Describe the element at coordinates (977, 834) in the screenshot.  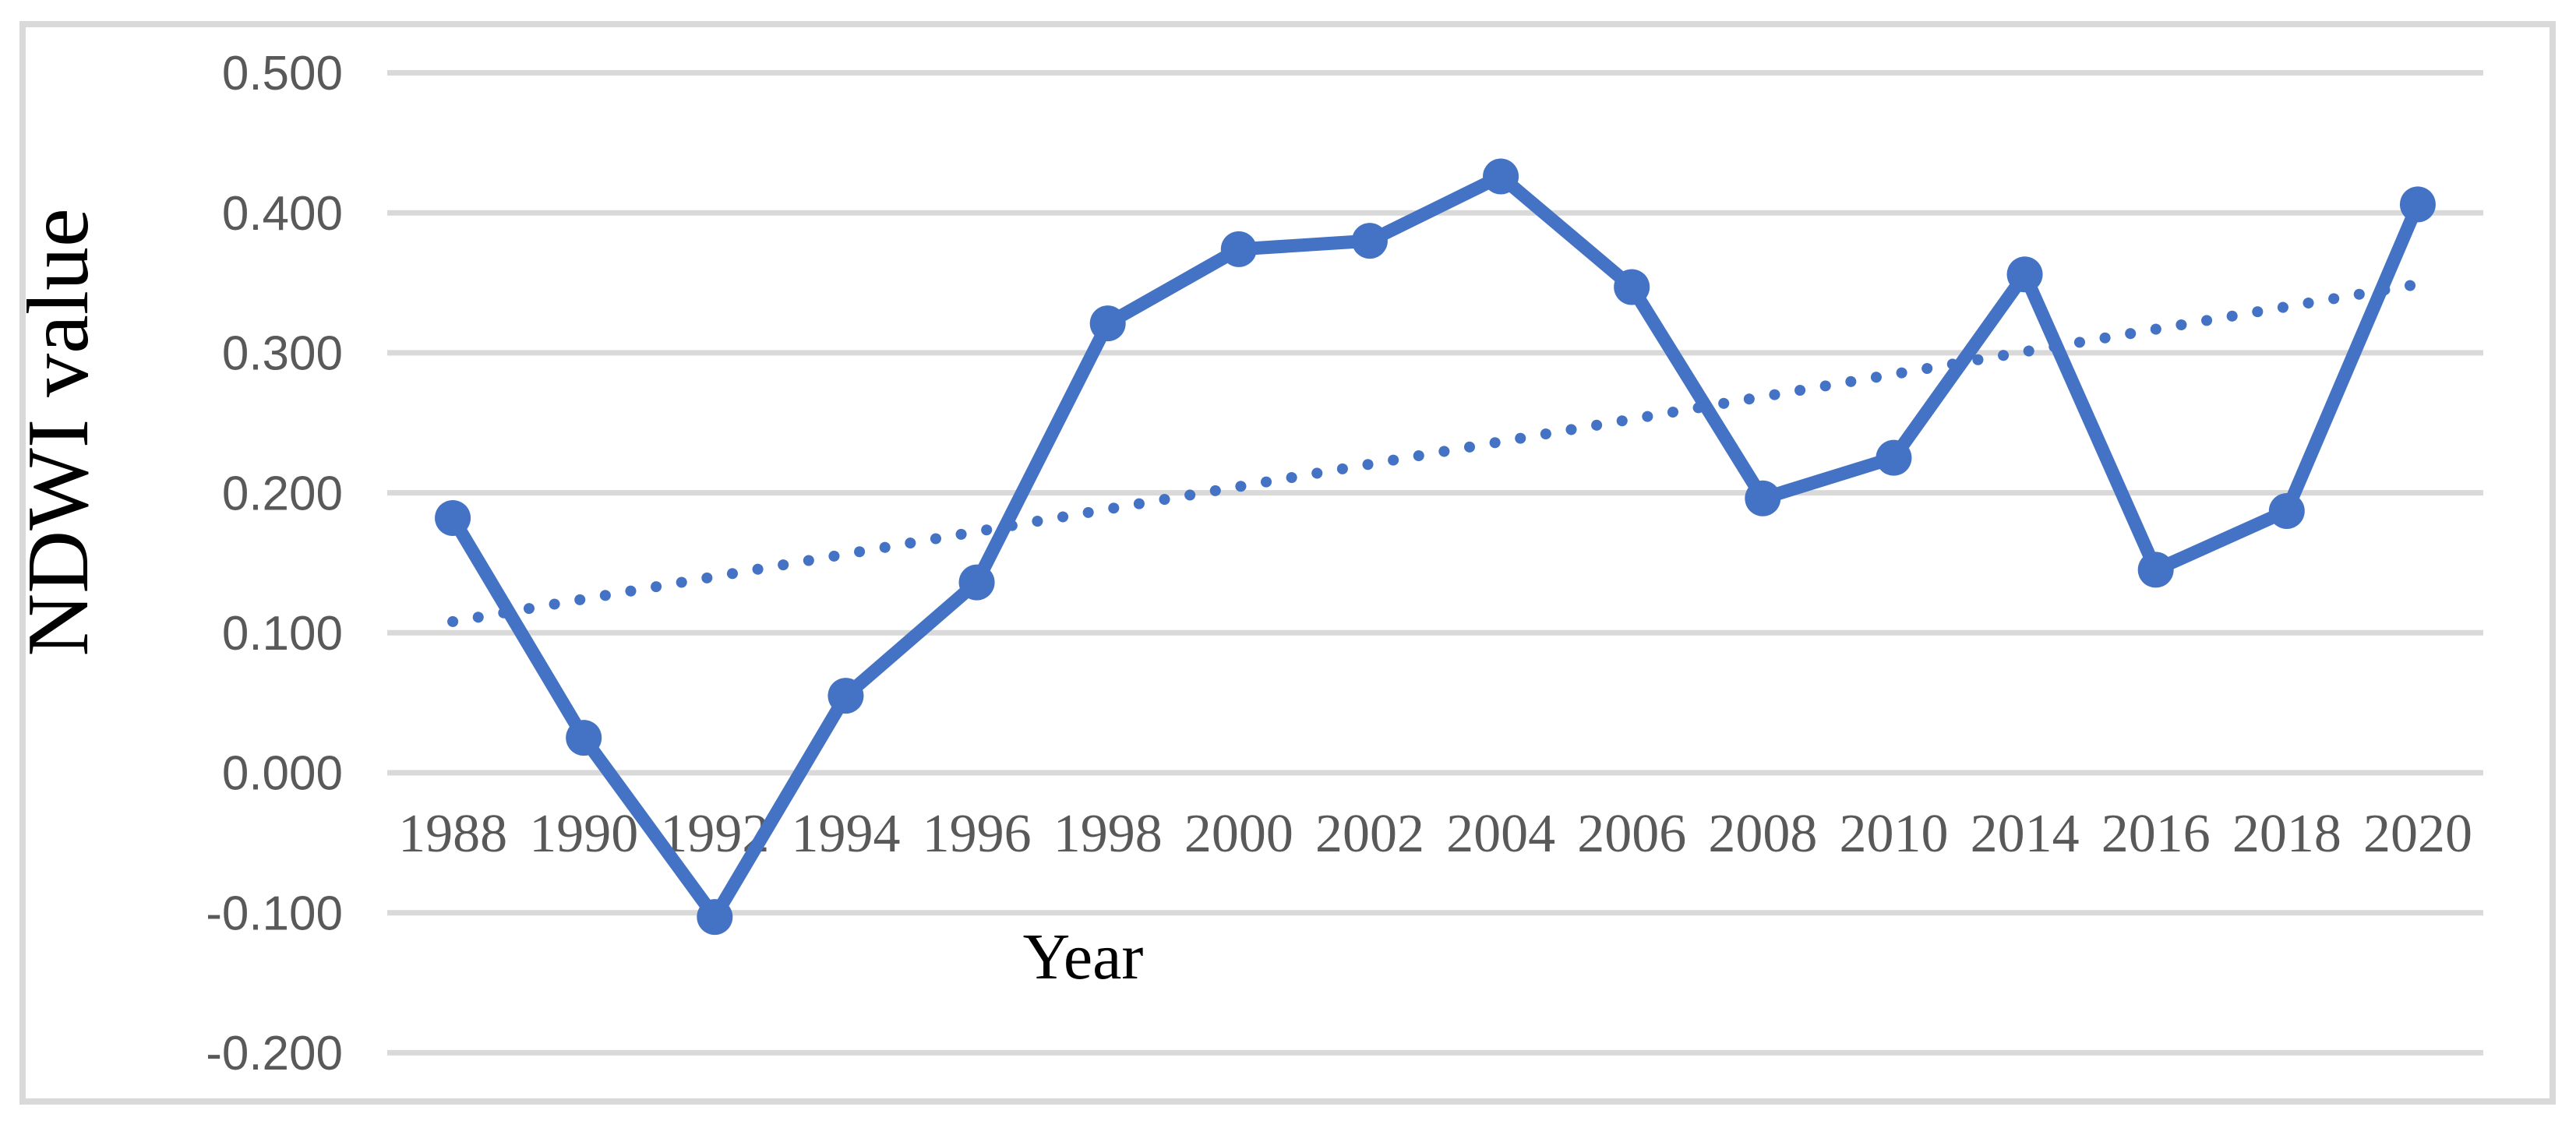
I see `x-tick-label: 1996` at that location.